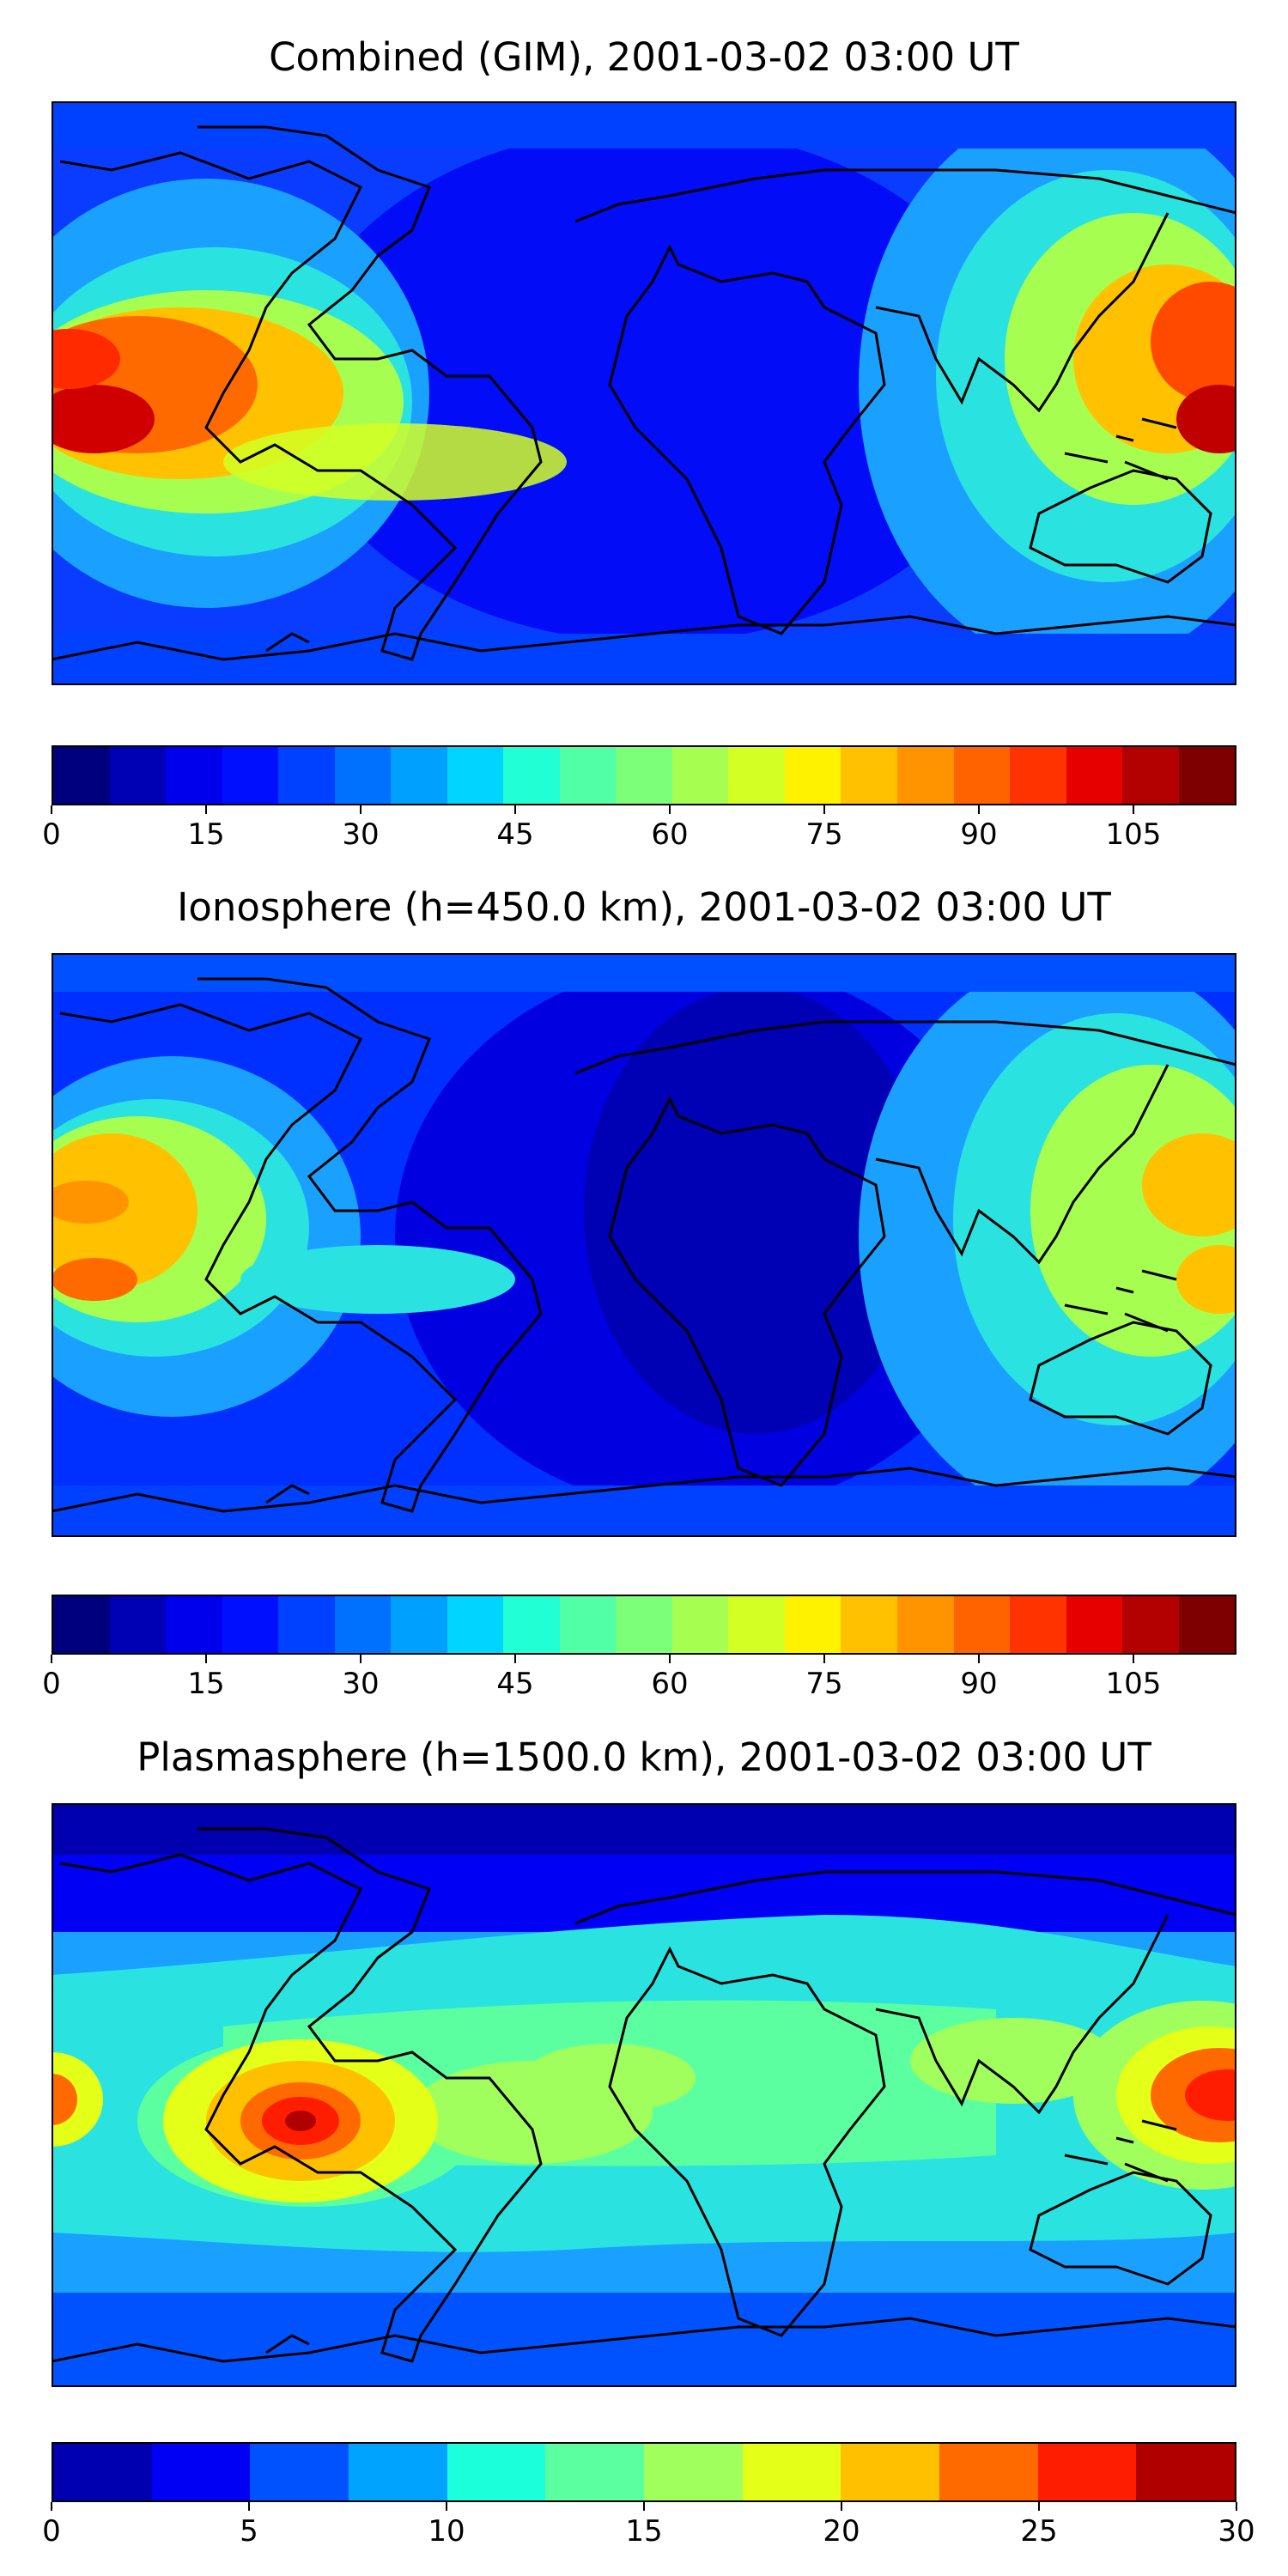  Describe the element at coordinates (841, 2531) in the screenshot. I see `colorbar-tick-label: 20` at that location.